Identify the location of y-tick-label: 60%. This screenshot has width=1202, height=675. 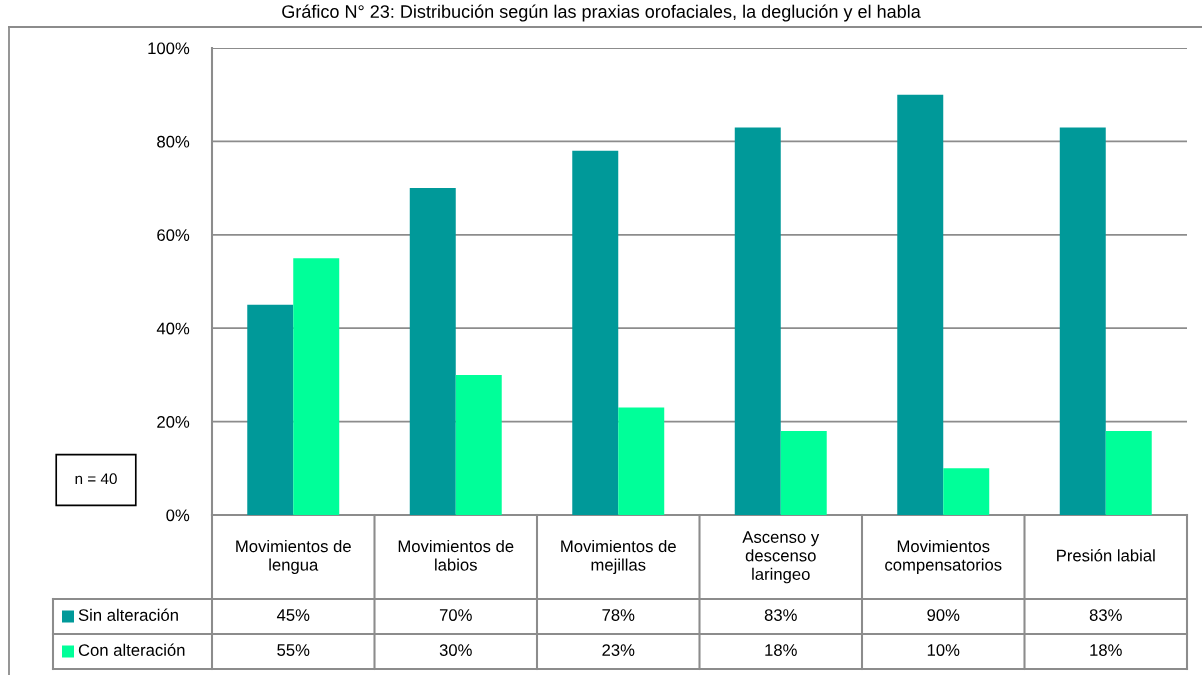
(173, 235).